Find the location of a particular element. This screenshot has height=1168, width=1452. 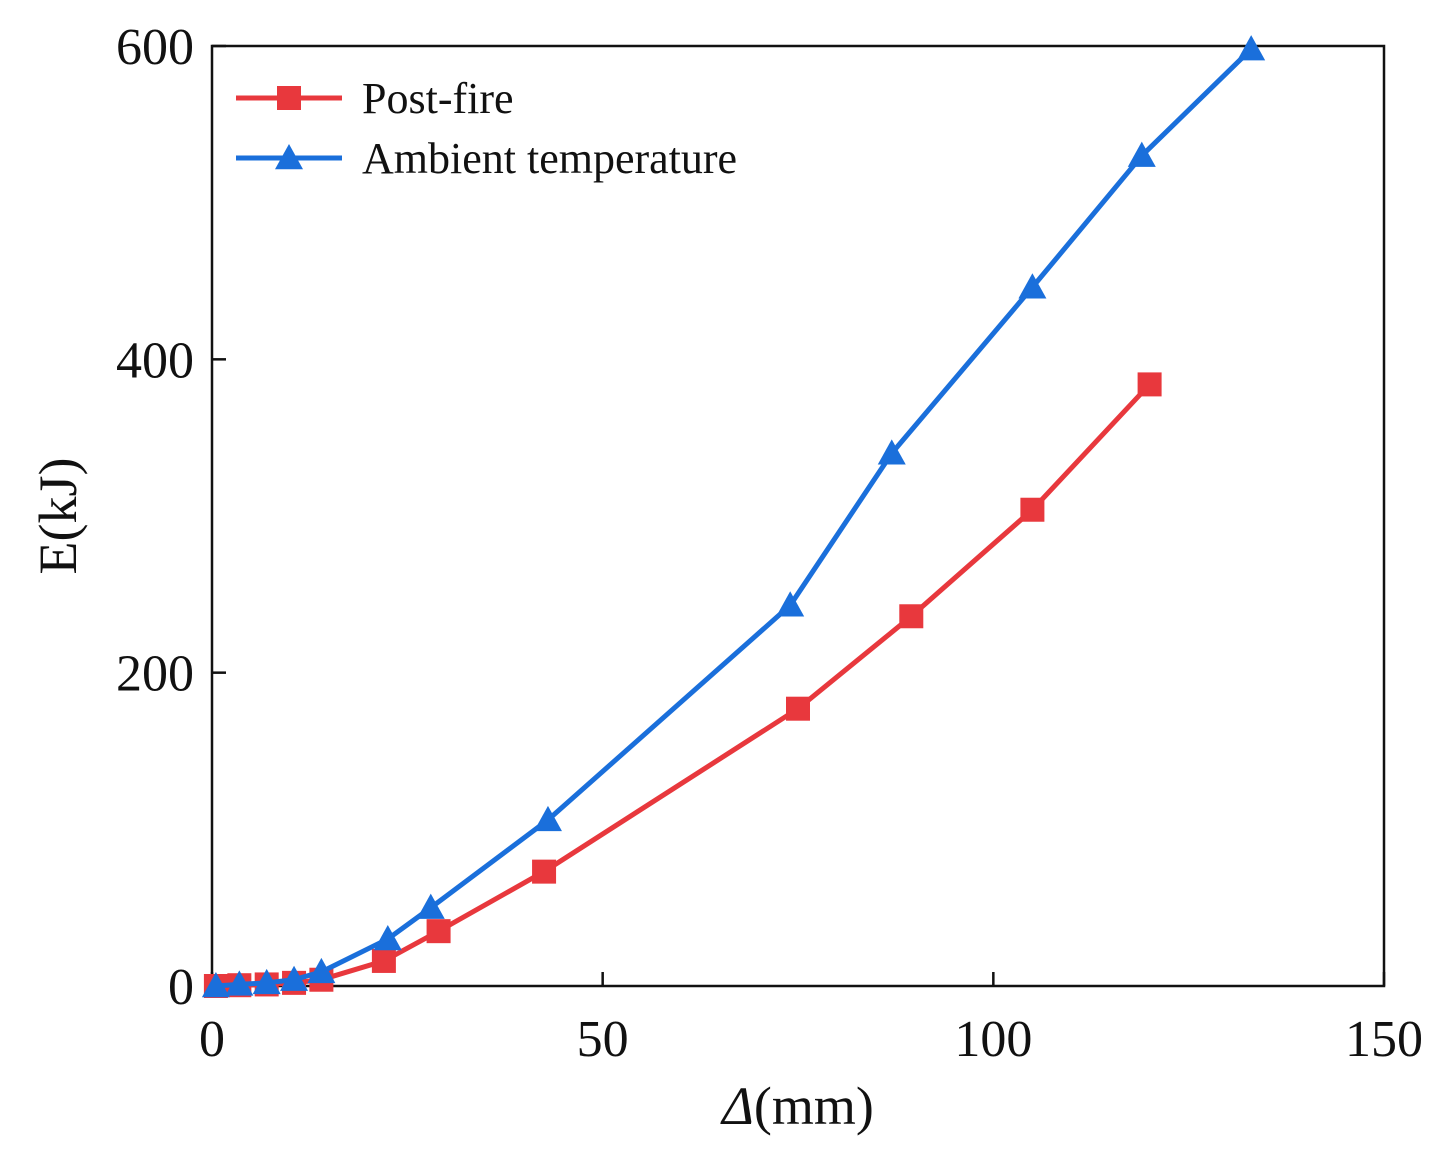

legend-label: Ambient temperature is located at coordinates (549, 158).